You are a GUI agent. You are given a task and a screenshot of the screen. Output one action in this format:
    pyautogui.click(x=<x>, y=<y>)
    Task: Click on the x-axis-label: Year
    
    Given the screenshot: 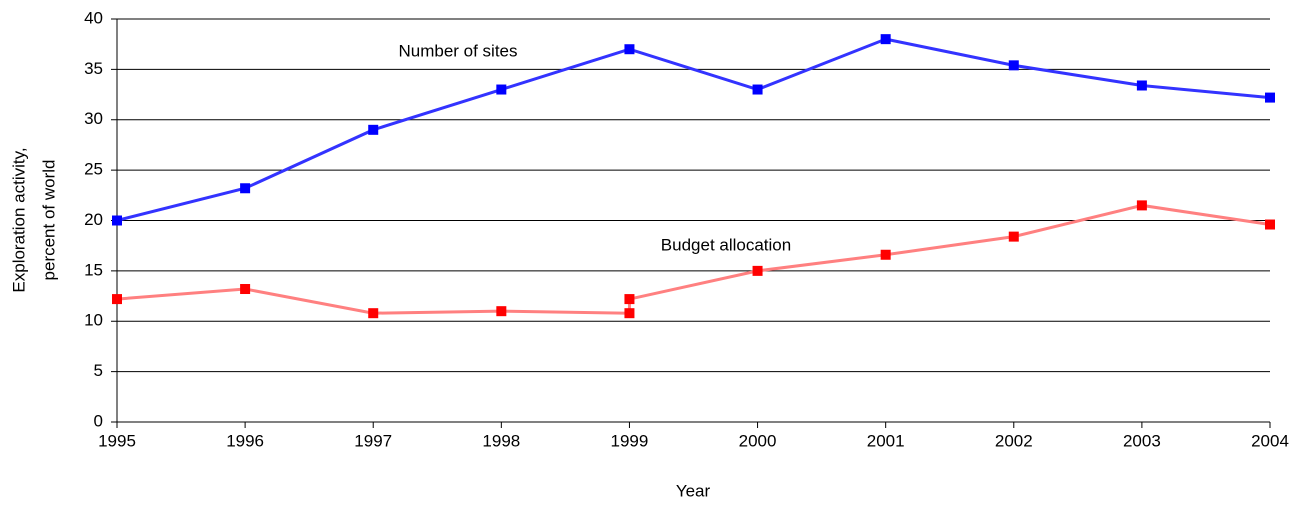 What is the action you would take?
    pyautogui.click(x=693, y=490)
    